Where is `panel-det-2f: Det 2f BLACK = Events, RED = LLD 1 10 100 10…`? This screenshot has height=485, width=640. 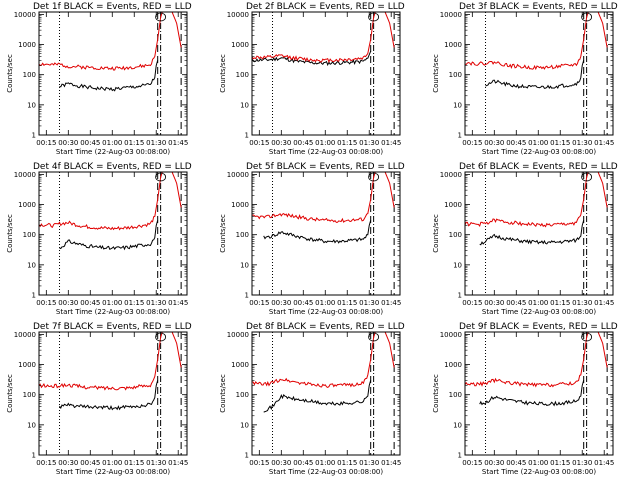
panel-det-2f: Det 2f BLACK = Events, RED = LLD 1 10 100 10… is located at coordinates (312, 79).